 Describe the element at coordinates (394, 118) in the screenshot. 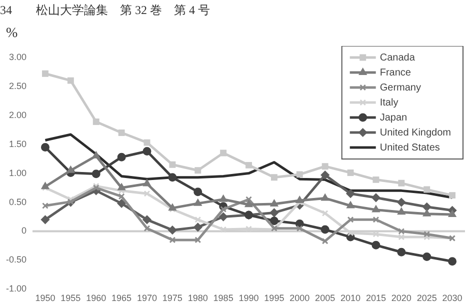

I see `legend-label: Japan` at that location.